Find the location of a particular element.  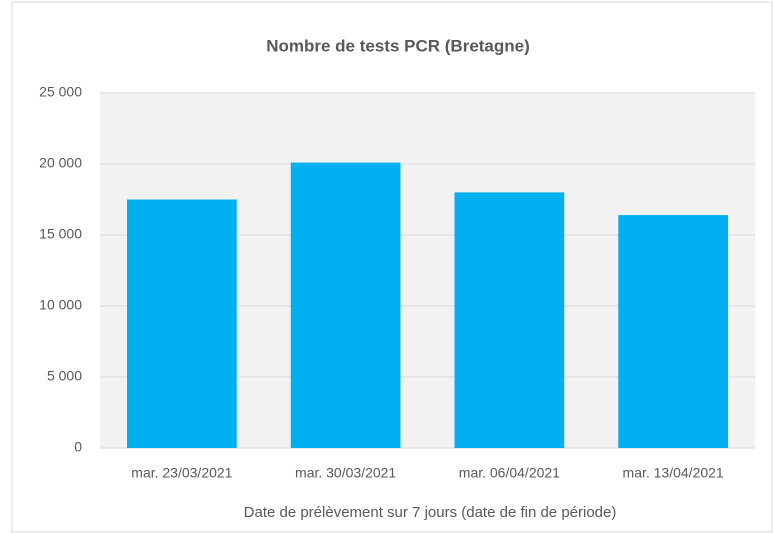

x-tick-label: mar. 30/03/2021 is located at coordinates (345, 473).